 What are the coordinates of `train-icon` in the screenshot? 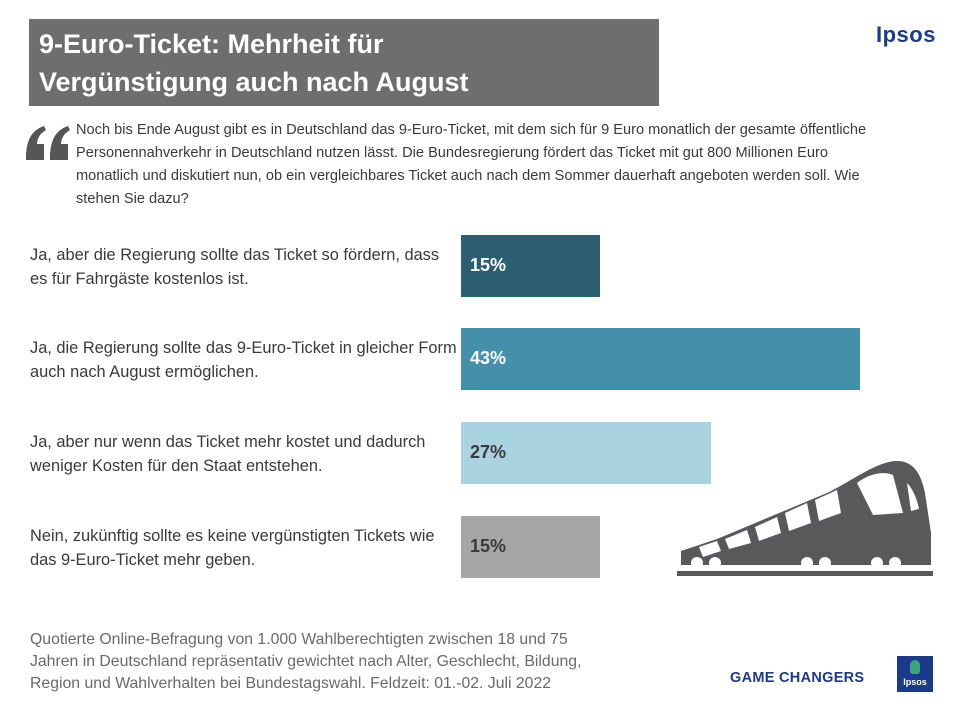 It's located at (805, 518).